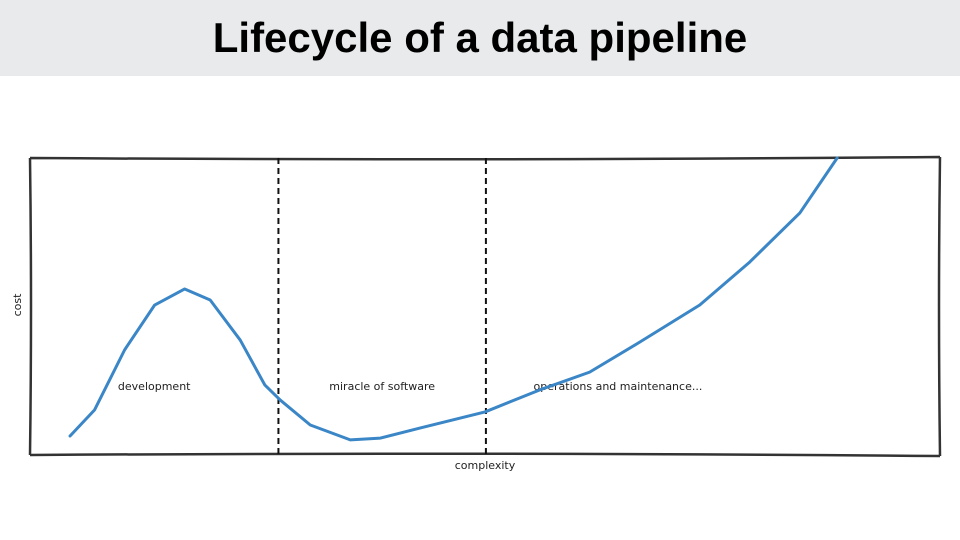  I want to click on phase-label: development, so click(154, 386).